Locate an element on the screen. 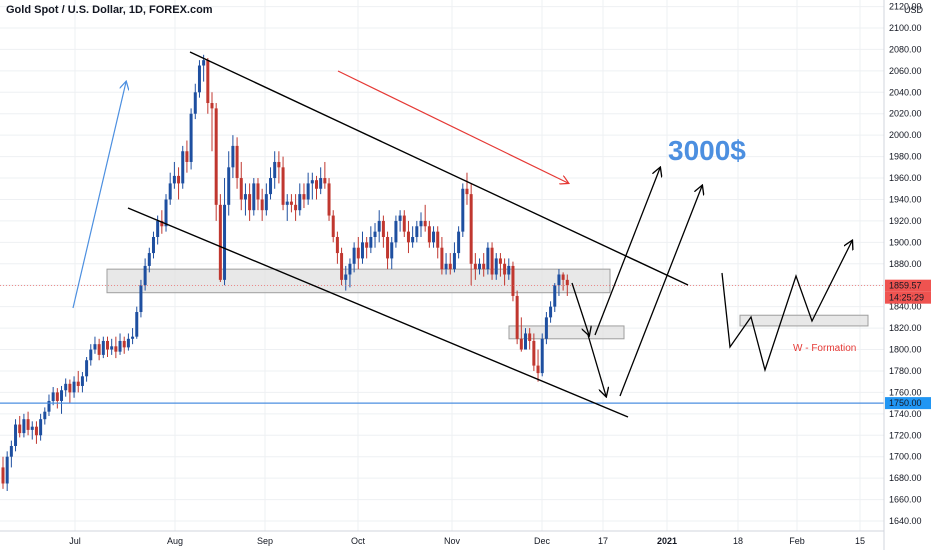 Image resolution: width=932 pixels, height=550 pixels. countdown-badge-bg is located at coordinates (908, 297).